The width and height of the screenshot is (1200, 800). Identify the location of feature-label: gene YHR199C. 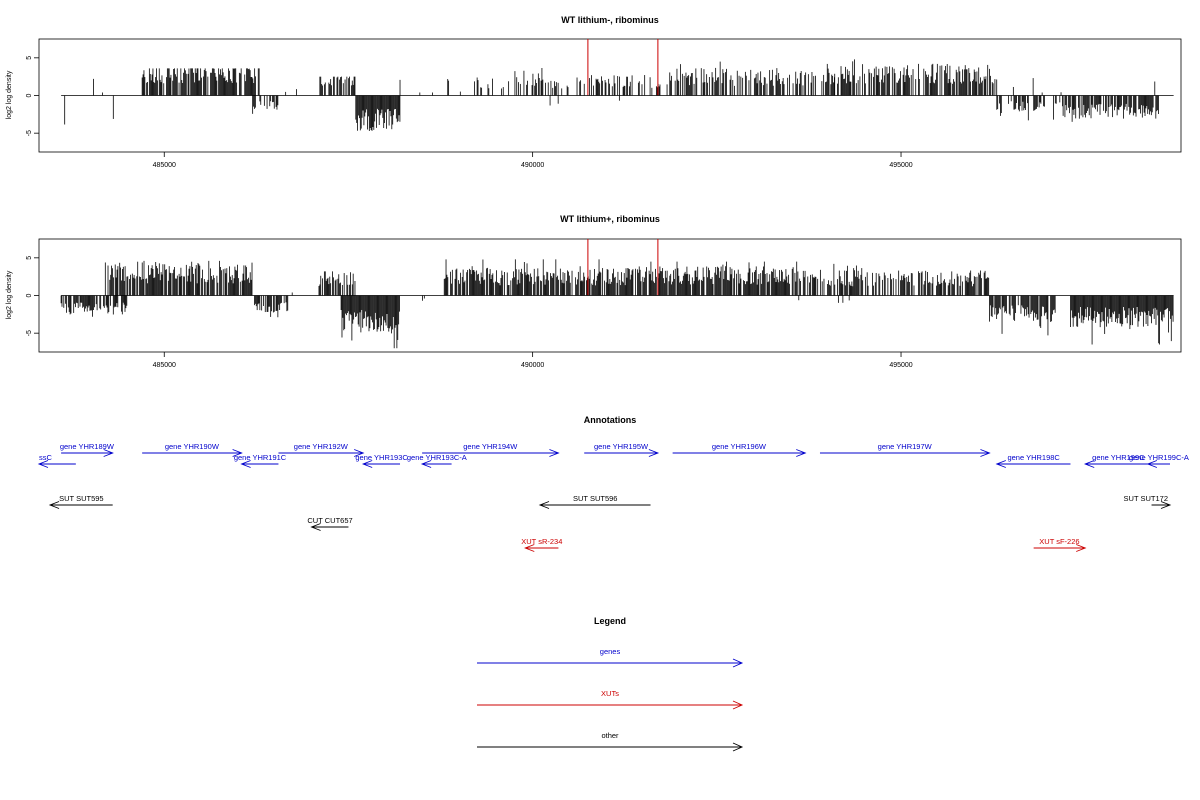
(1118, 457).